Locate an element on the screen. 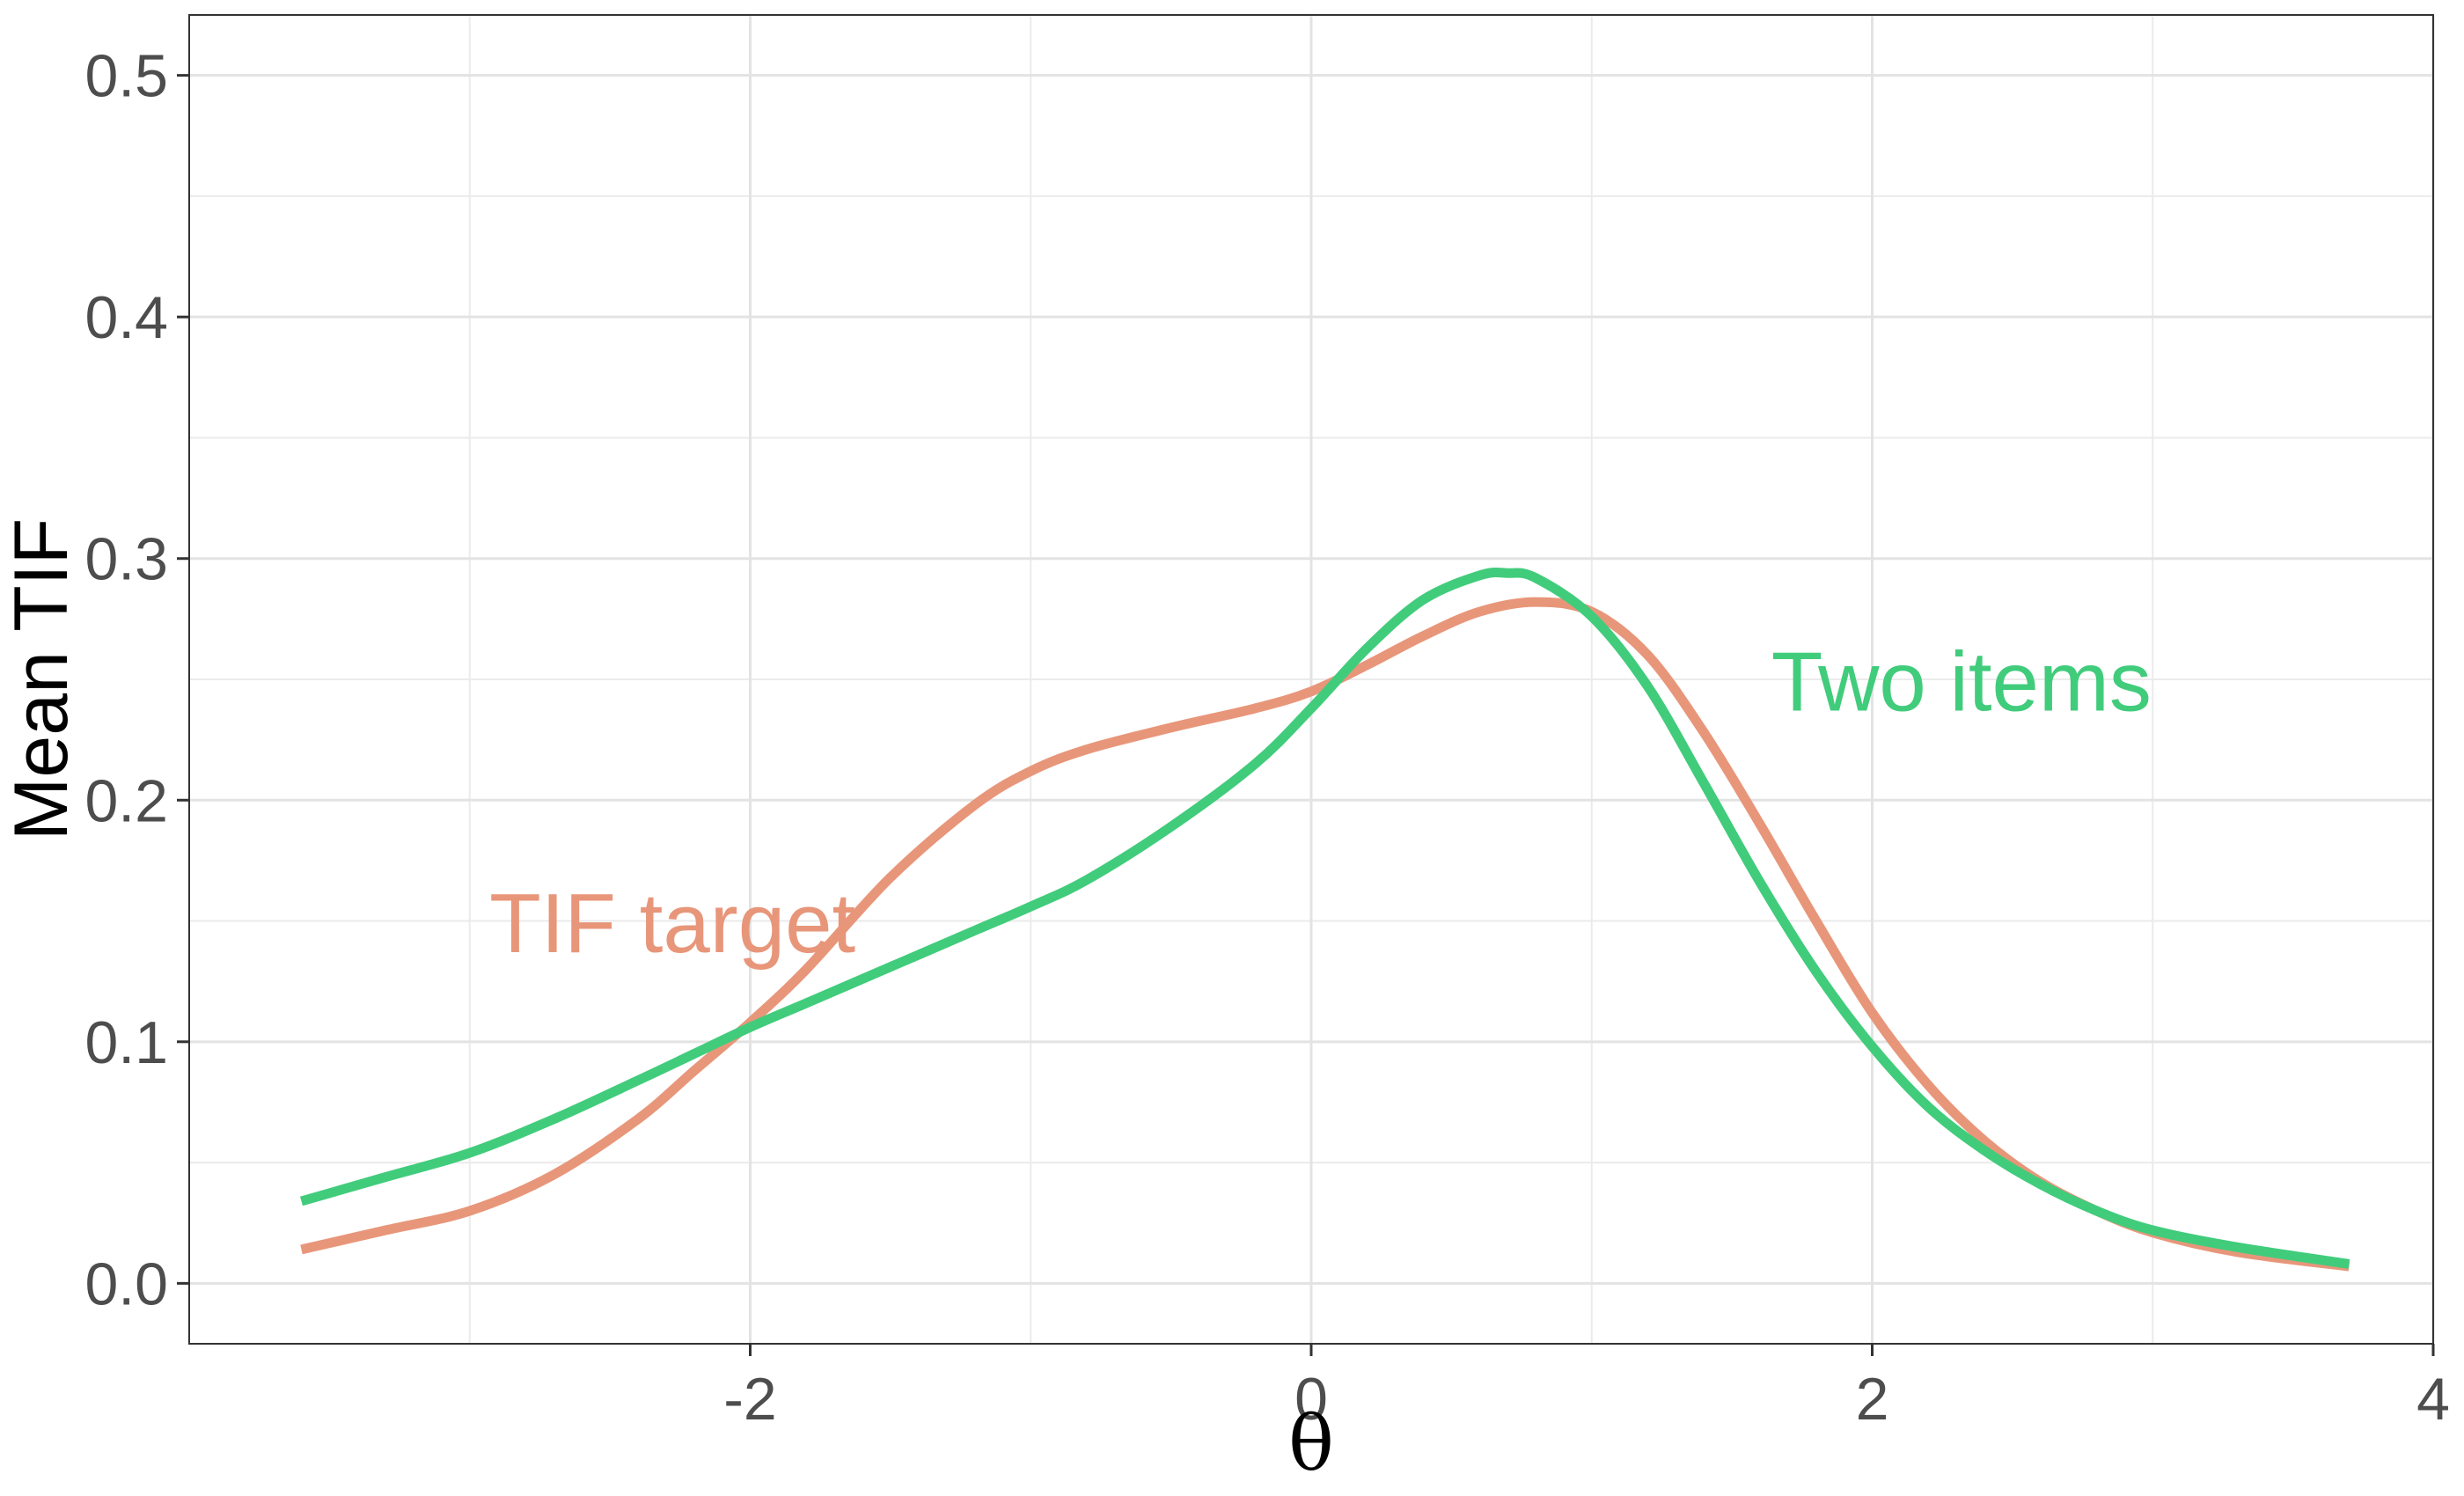  x-tick-label: -2 is located at coordinates (749, 1400).